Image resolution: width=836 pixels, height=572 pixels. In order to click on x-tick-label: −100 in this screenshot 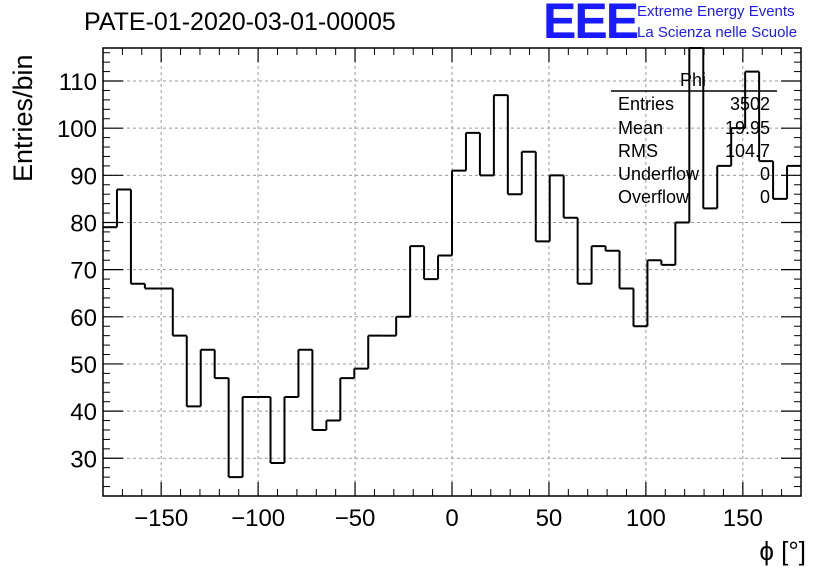, I will do `click(258, 518)`.